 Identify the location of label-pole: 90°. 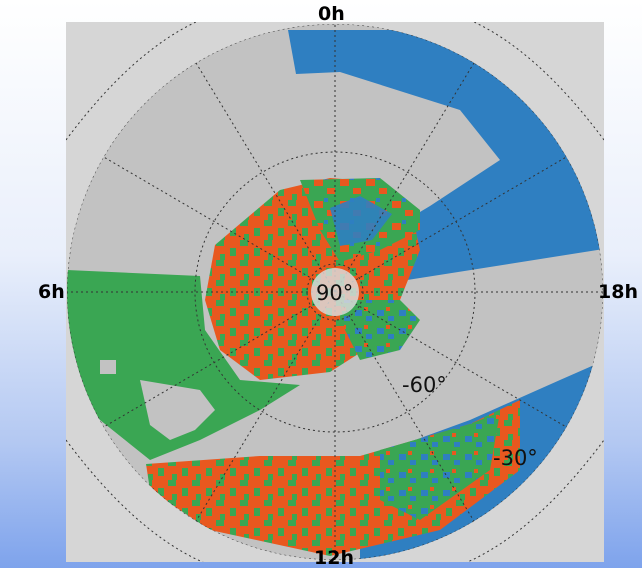
(334, 293).